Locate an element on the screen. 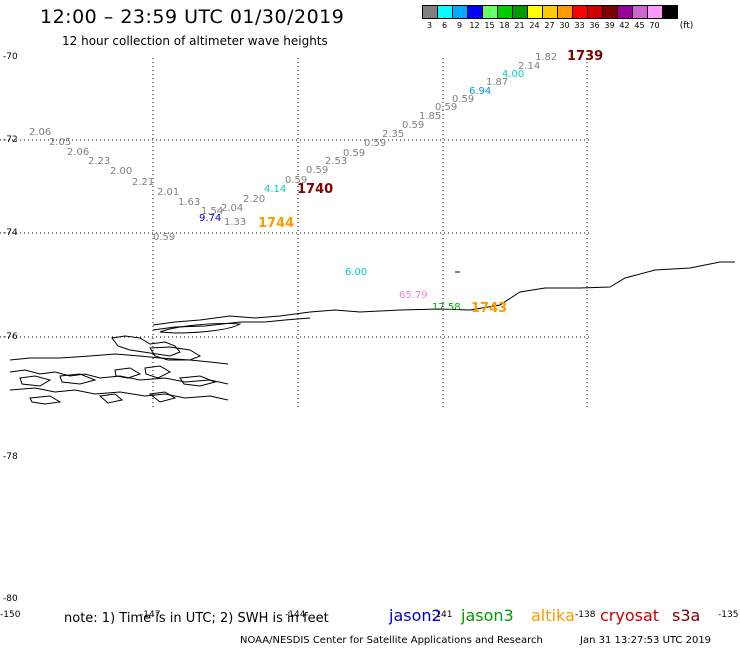 This screenshot has width=740, height=650. wave-height-value: 1.33 is located at coordinates (235, 222).